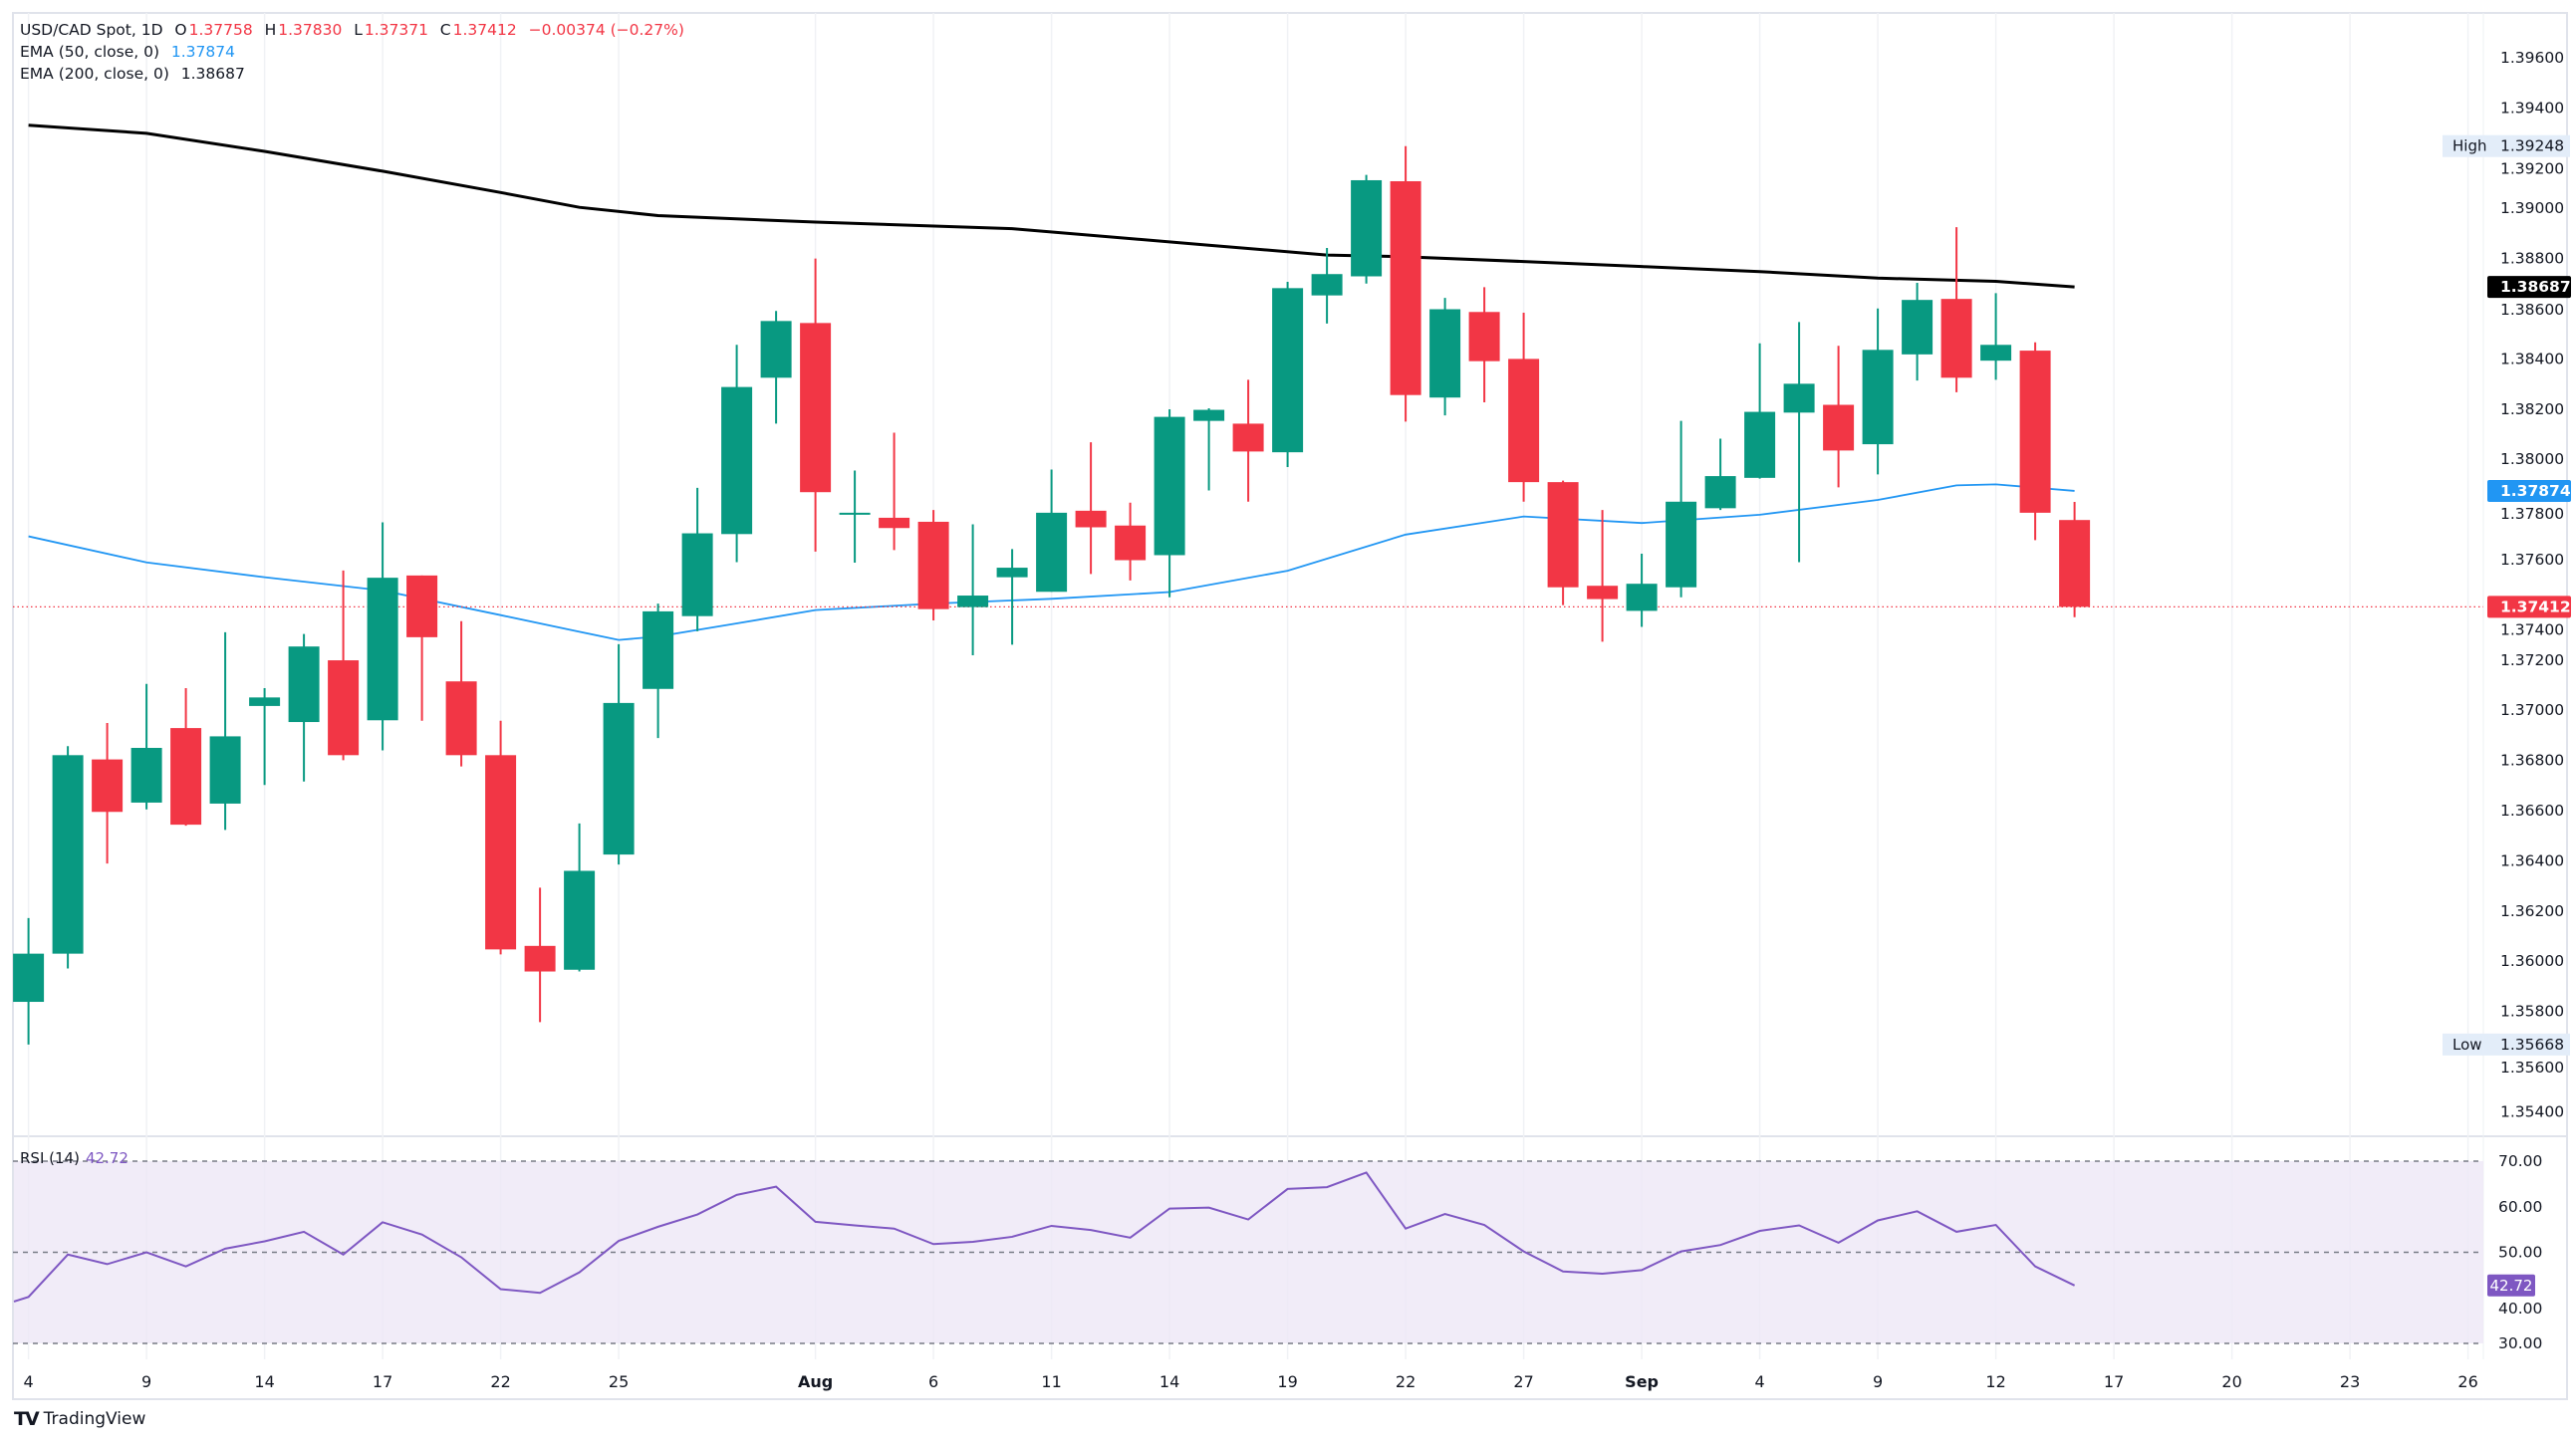 This screenshot has width=2576, height=1442. What do you see at coordinates (484, 30) in the screenshot?
I see `close-value: 1.37412` at bounding box center [484, 30].